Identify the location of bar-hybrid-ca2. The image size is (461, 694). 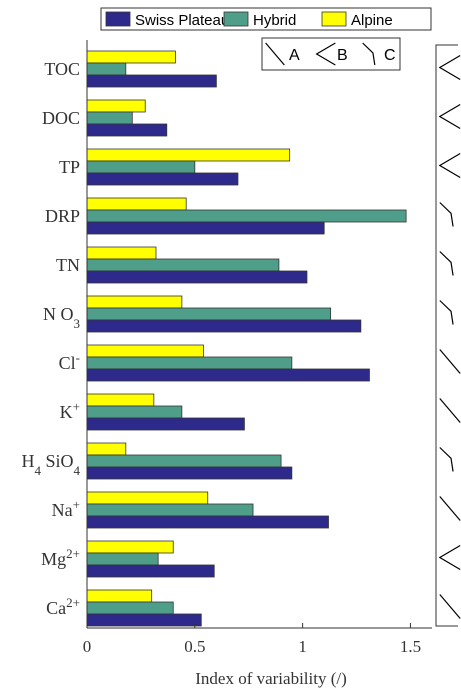
(130, 608).